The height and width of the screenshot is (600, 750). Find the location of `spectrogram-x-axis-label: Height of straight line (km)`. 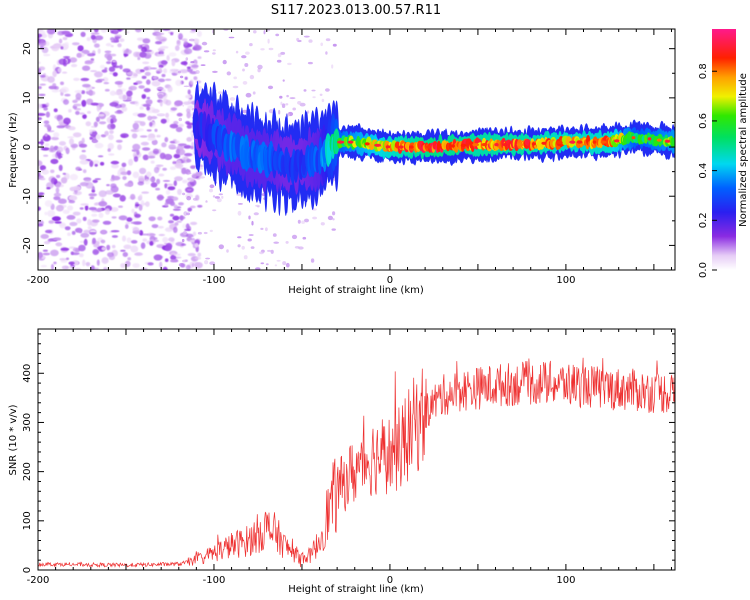

spectrogram-x-axis-label: Height of straight line (km) is located at coordinates (356, 290).